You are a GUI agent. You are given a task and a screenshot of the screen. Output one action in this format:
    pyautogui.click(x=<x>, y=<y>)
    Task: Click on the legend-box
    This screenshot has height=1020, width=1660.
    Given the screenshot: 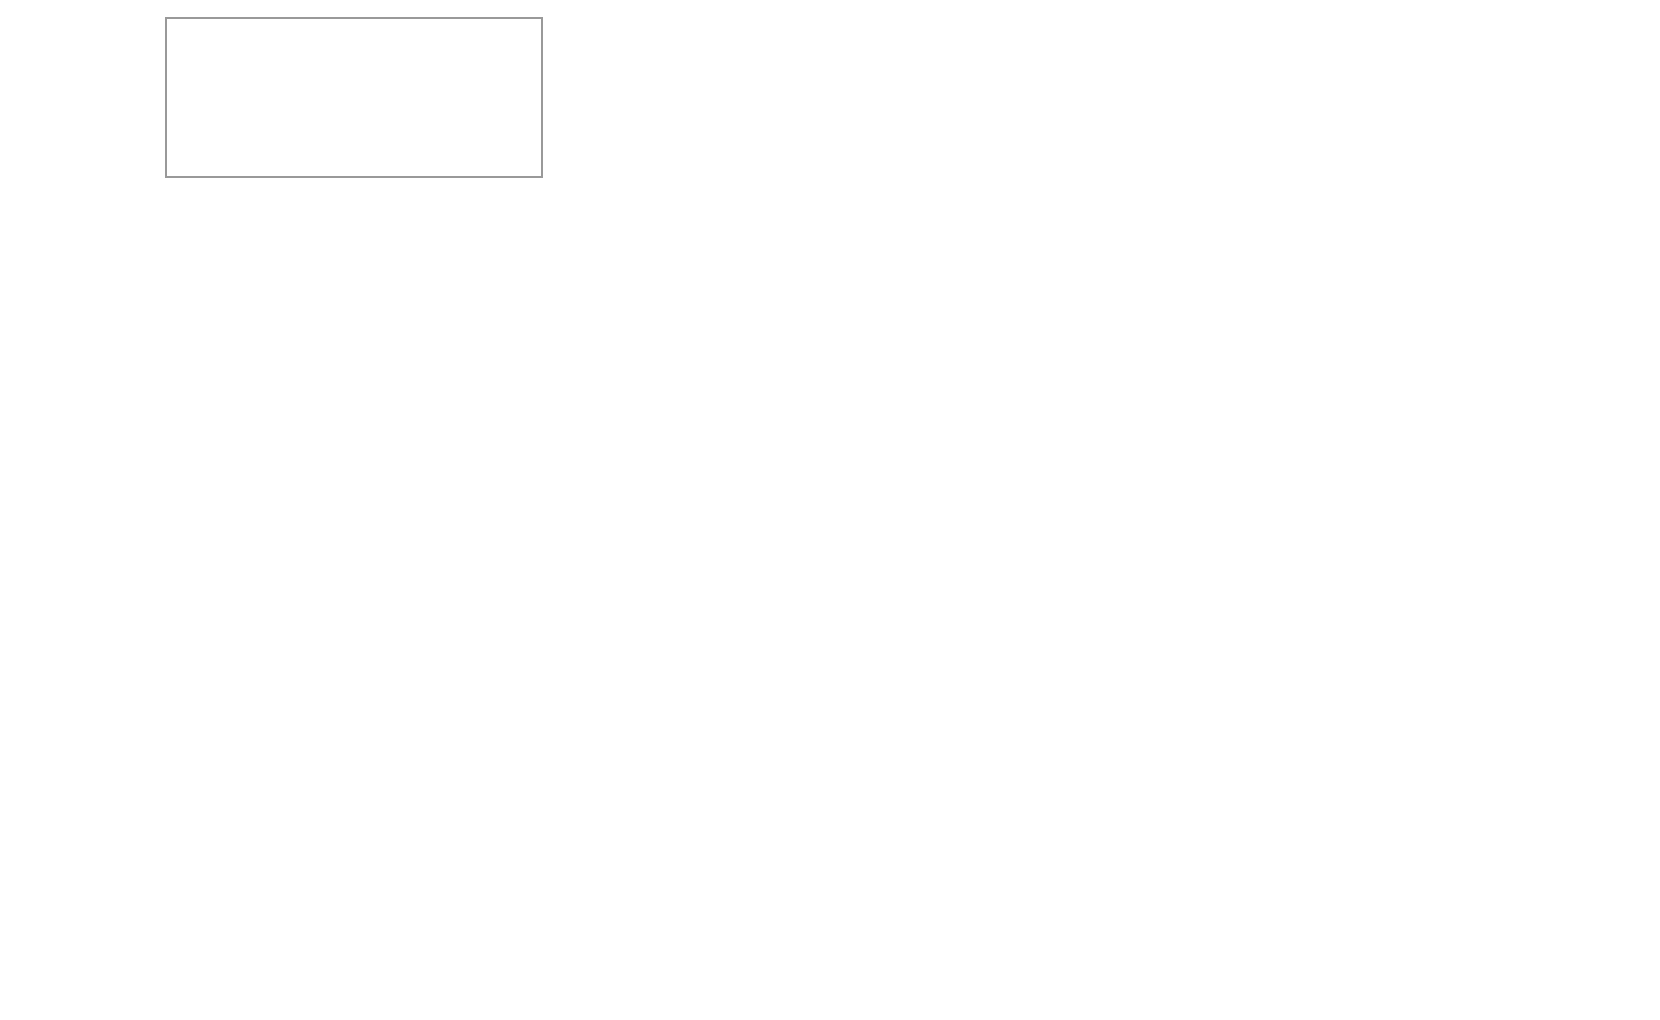 What is the action you would take?
    pyautogui.click(x=354, y=97)
    